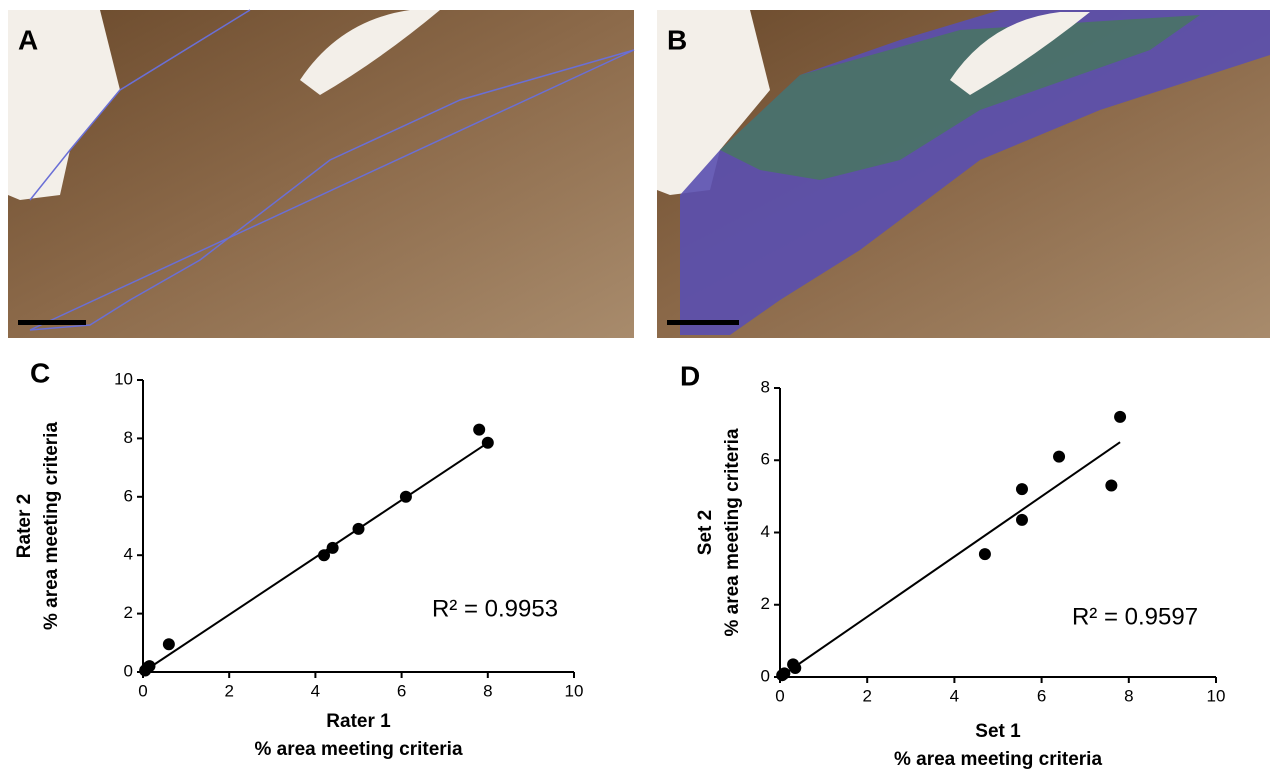 Image resolution: width=1276 pixels, height=772 pixels. Describe the element at coordinates (705, 532) in the screenshot. I see `y-axis-label: Set 2` at that location.